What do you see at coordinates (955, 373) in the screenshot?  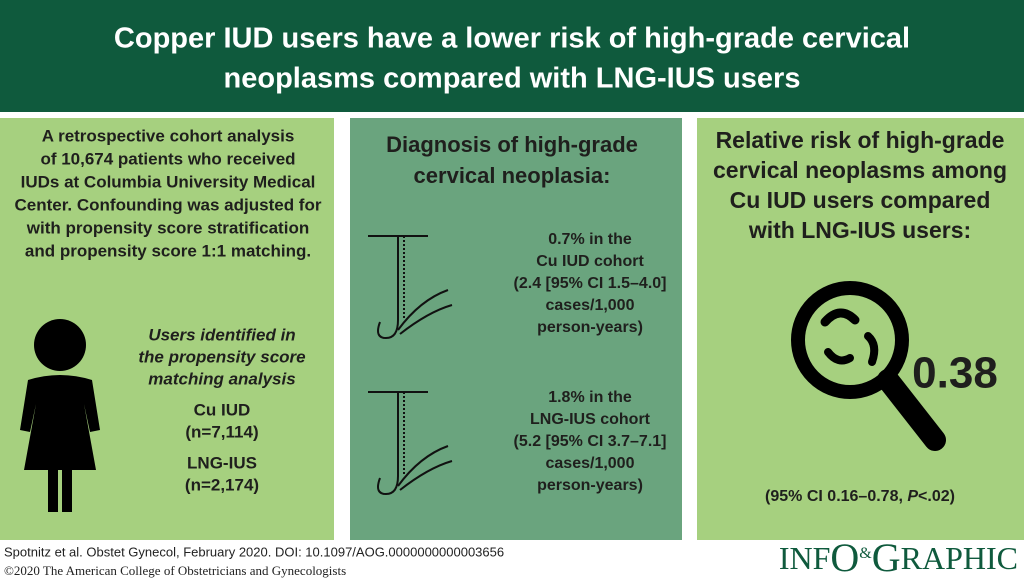 I see `relative-risk: 0.38` at bounding box center [955, 373].